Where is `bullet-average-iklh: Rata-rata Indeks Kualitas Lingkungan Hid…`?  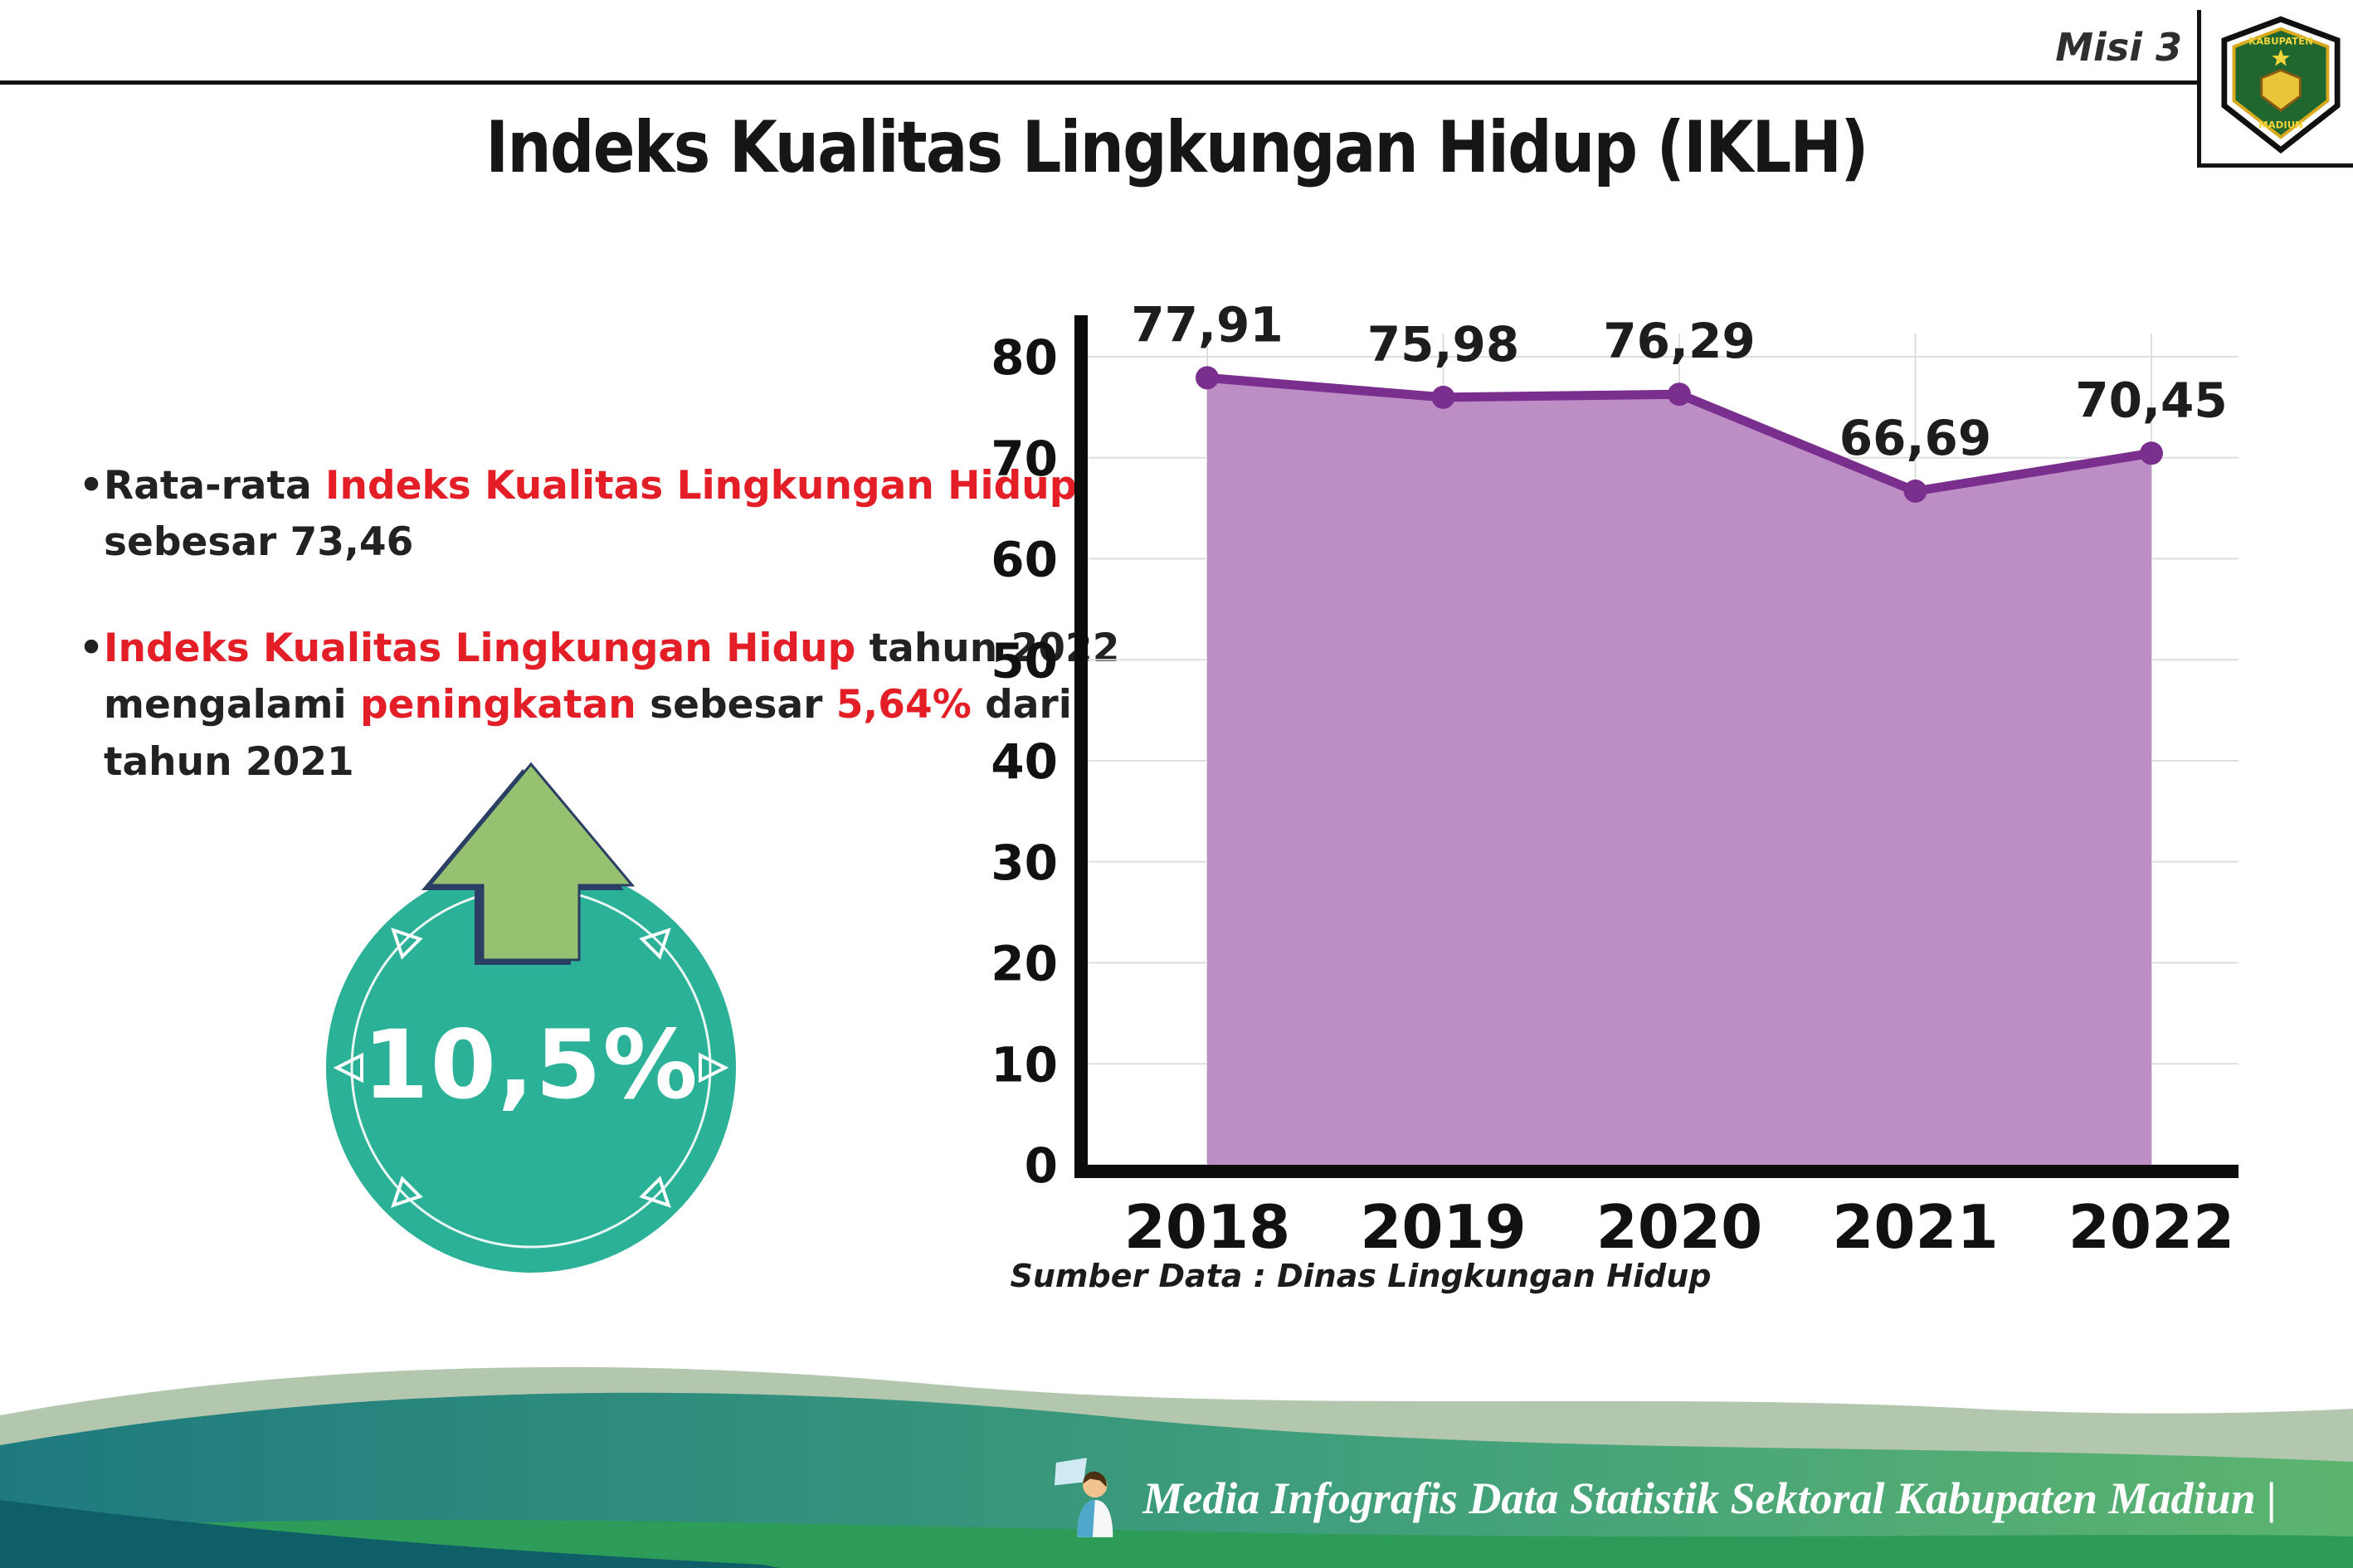
bullet-average-iklh: Rata-rata Indeks Kualitas Lingkungan Hid… is located at coordinates (610, 514).